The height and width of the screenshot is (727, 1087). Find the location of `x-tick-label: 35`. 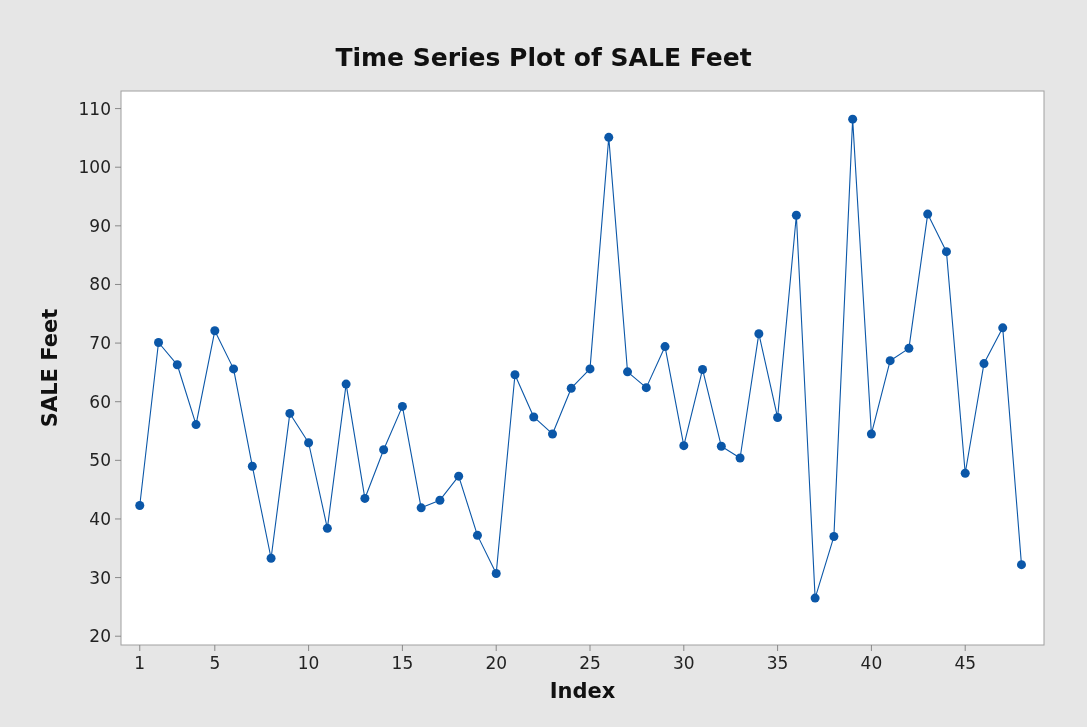

x-tick-label: 35 is located at coordinates (777, 663).